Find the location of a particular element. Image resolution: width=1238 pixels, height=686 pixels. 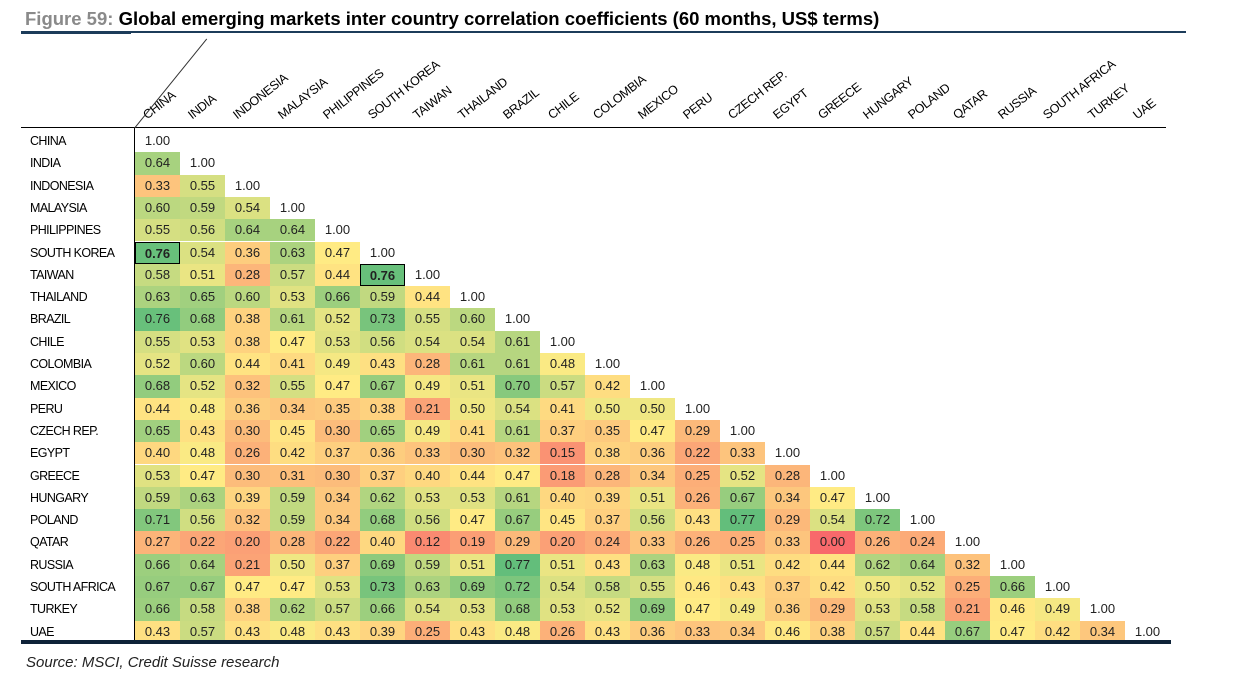

row-label: PERU is located at coordinates (46, 408).